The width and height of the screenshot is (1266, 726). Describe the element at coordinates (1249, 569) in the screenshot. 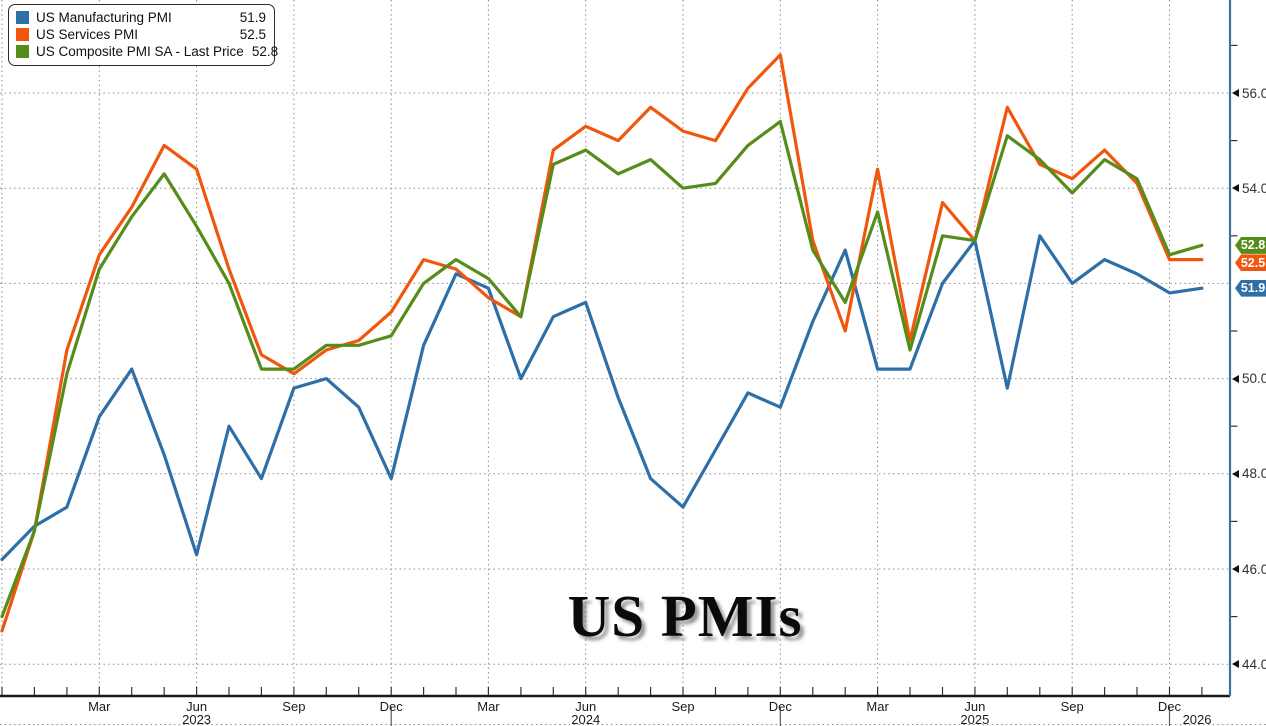

I see `y-tick-label: 46.0` at that location.